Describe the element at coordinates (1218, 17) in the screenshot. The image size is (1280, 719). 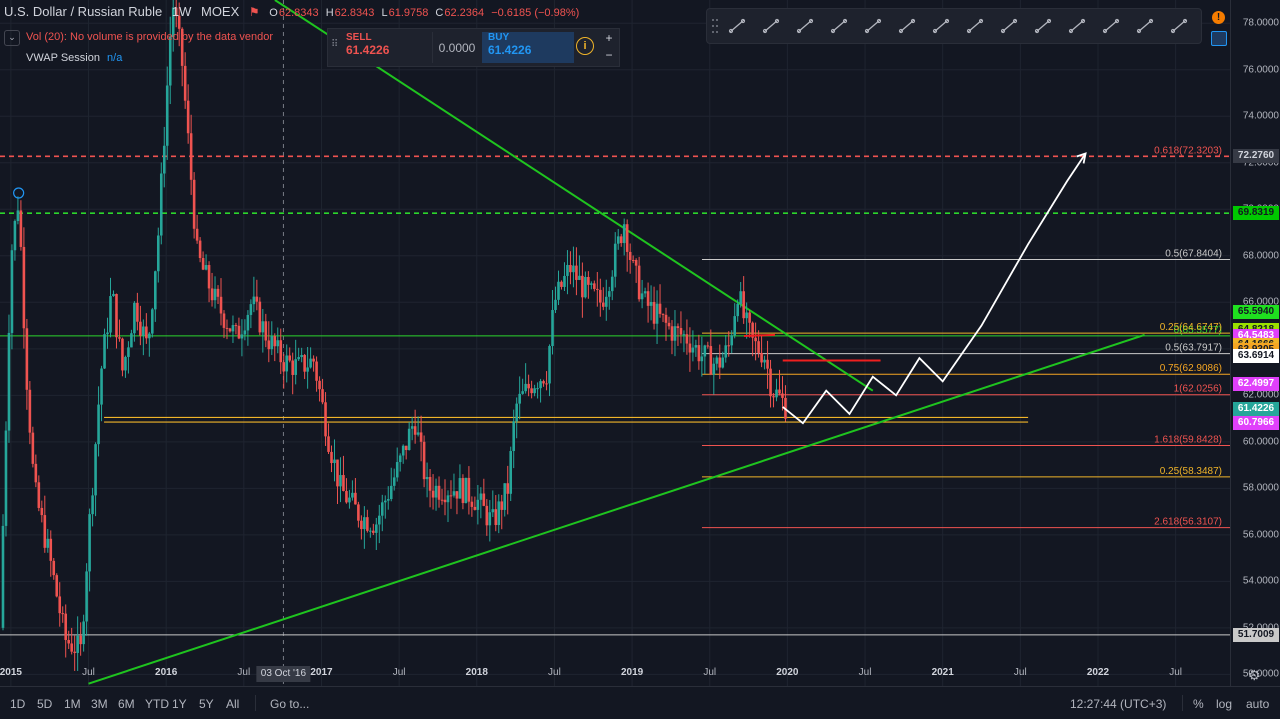
I see `alert-icon: !` at that location.